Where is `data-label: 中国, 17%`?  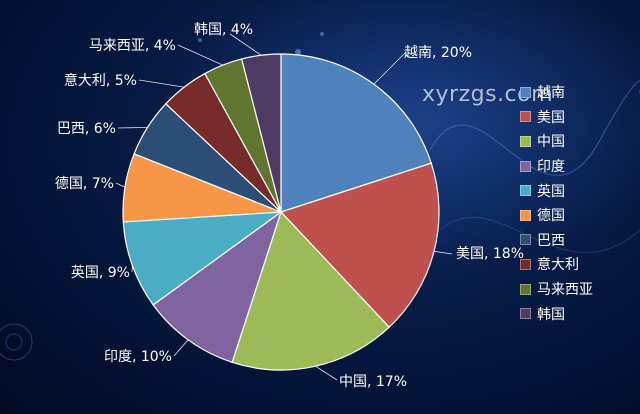 data-label: 中国, 17% is located at coordinates (373, 382).